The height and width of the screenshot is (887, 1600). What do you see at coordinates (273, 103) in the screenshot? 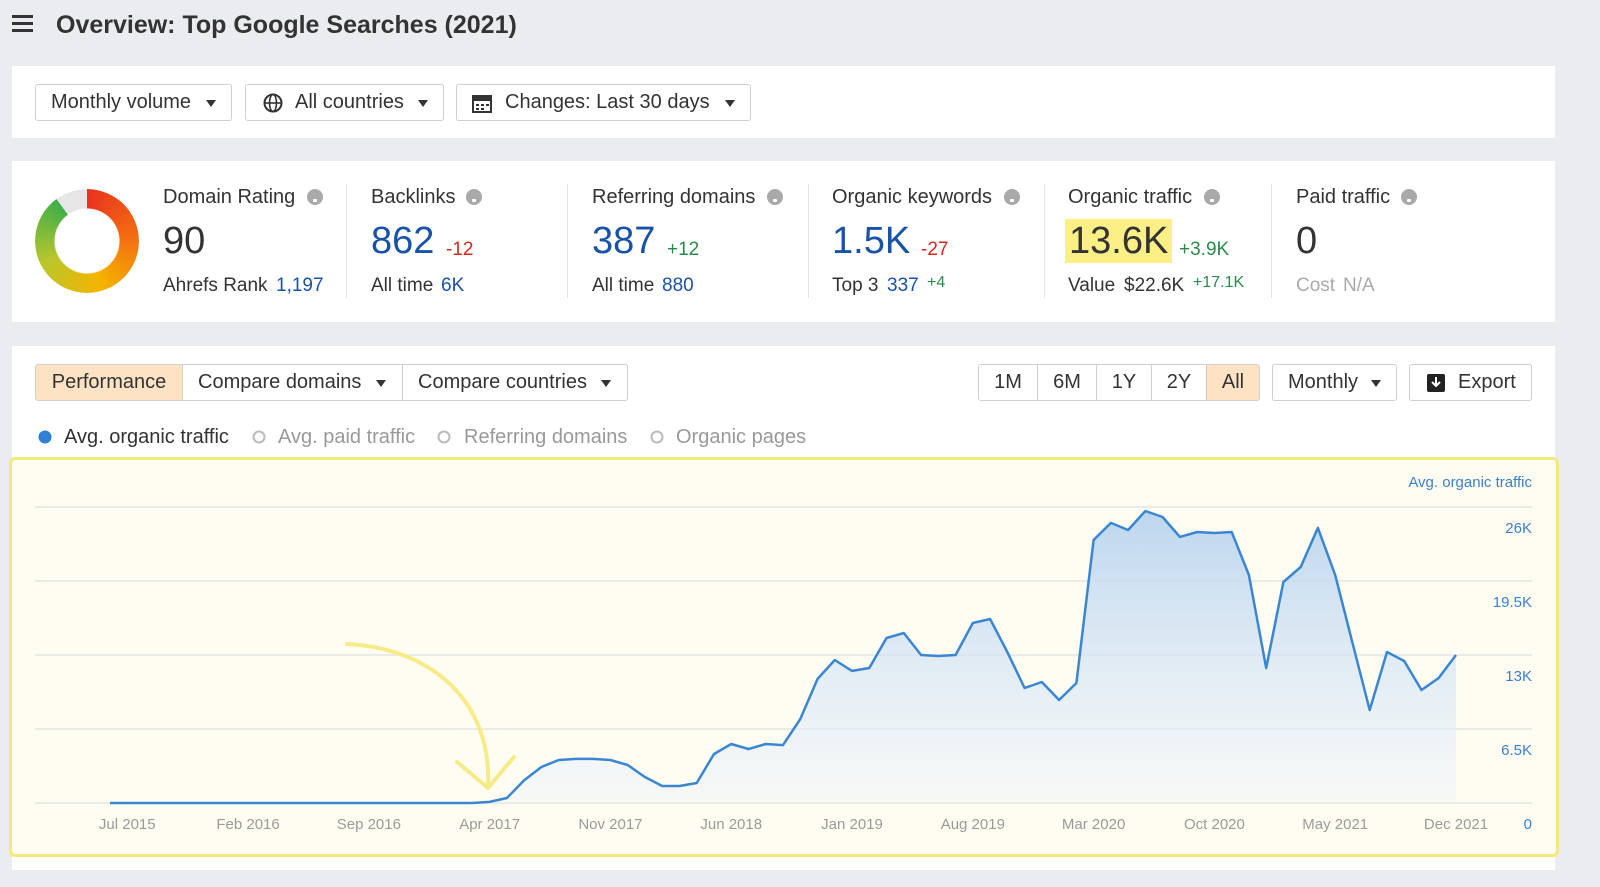
I see `globe-icon` at bounding box center [273, 103].